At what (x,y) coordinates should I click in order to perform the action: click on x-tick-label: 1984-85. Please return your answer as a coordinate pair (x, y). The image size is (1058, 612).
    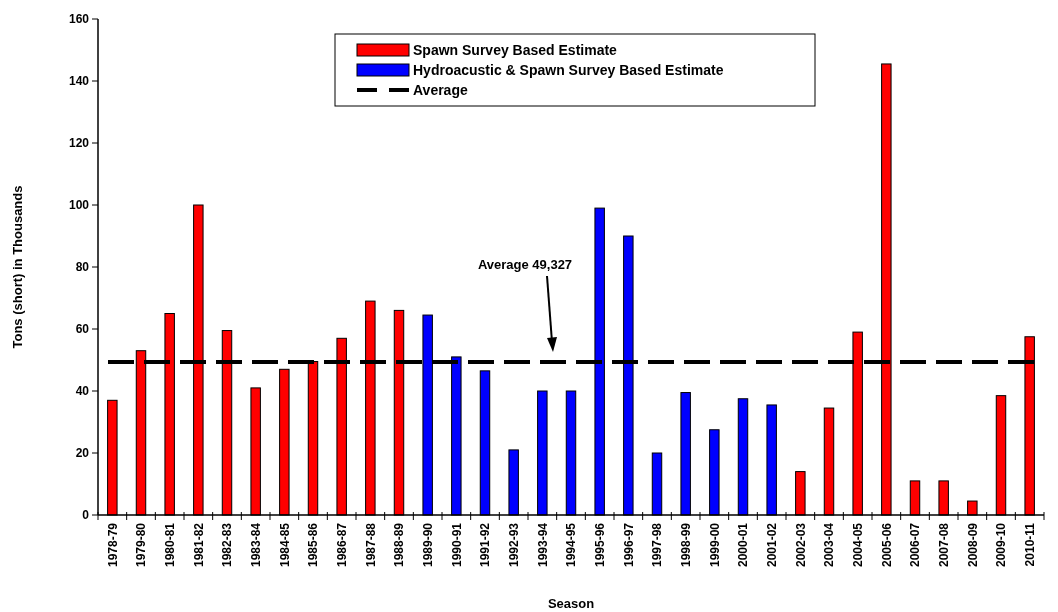
    Looking at the image, I should click on (284, 545).